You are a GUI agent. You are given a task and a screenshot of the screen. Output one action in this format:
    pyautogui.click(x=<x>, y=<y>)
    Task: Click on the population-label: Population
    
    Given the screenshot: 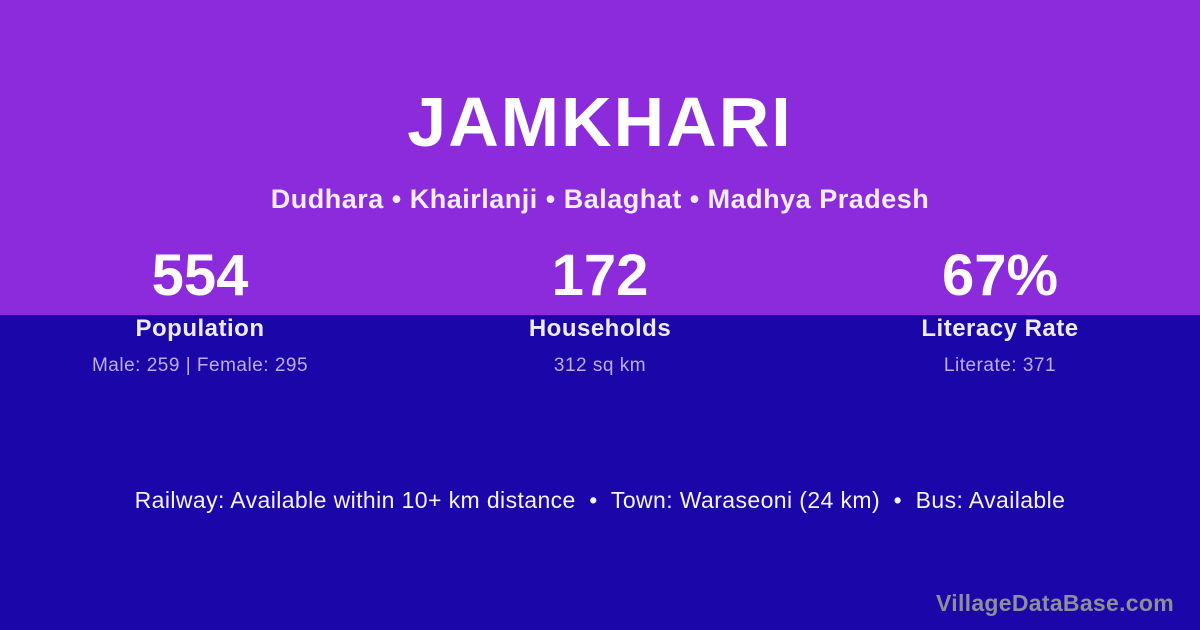 What is the action you would take?
    pyautogui.click(x=200, y=328)
    